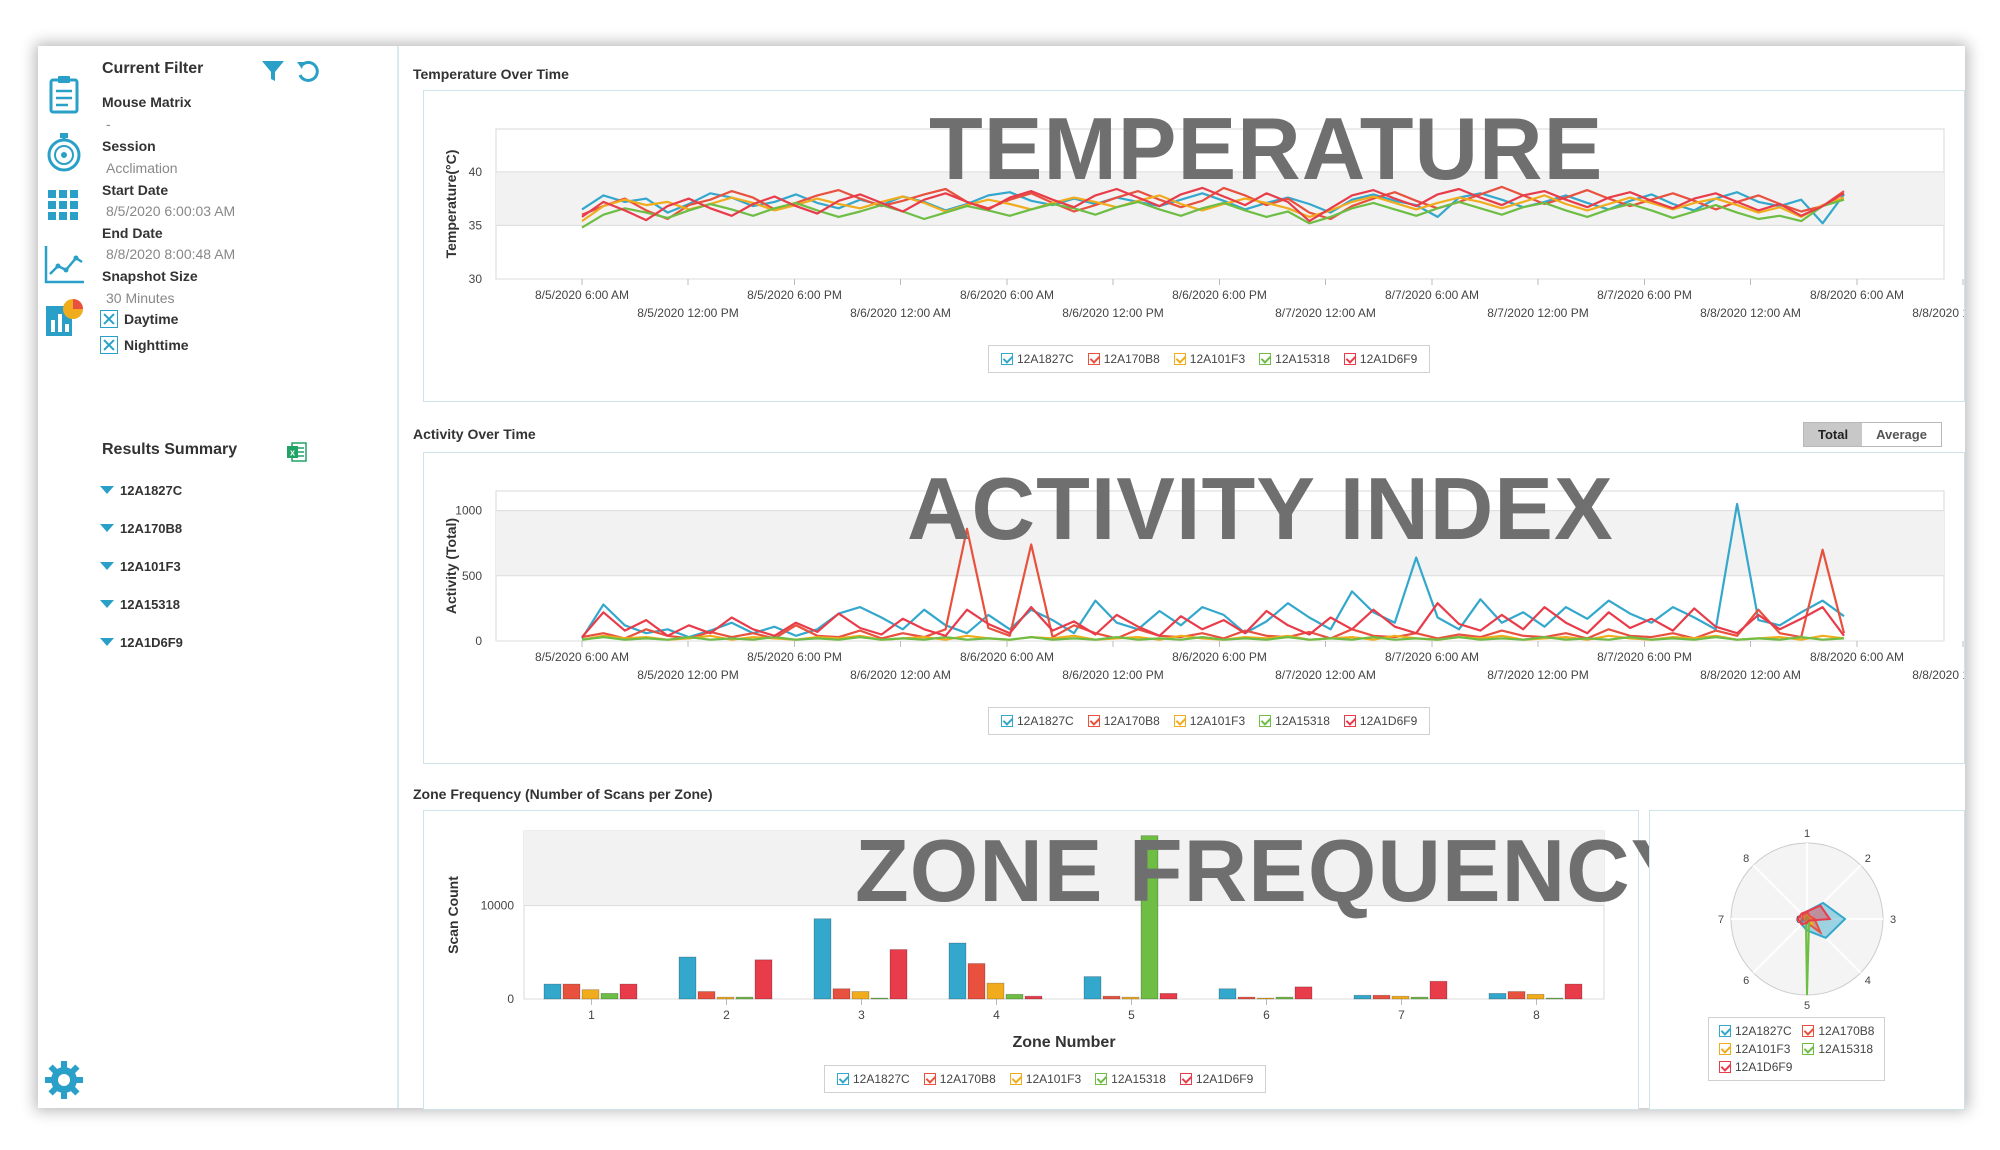  I want to click on y-tick-label: 0, so click(510, 999).